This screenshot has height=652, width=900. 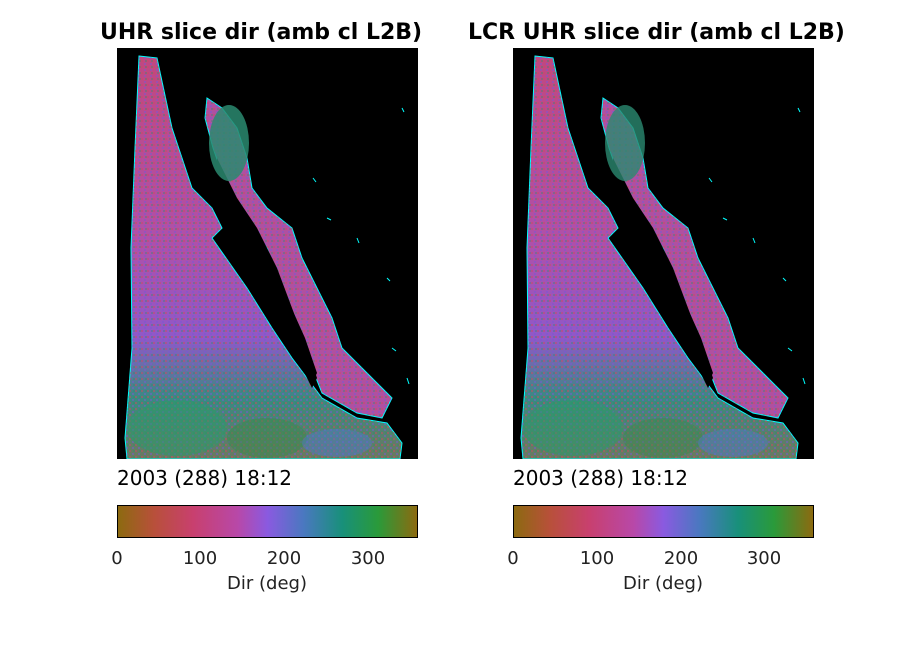 What do you see at coordinates (513, 558) in the screenshot?
I see `right-tick-0: 0` at bounding box center [513, 558].